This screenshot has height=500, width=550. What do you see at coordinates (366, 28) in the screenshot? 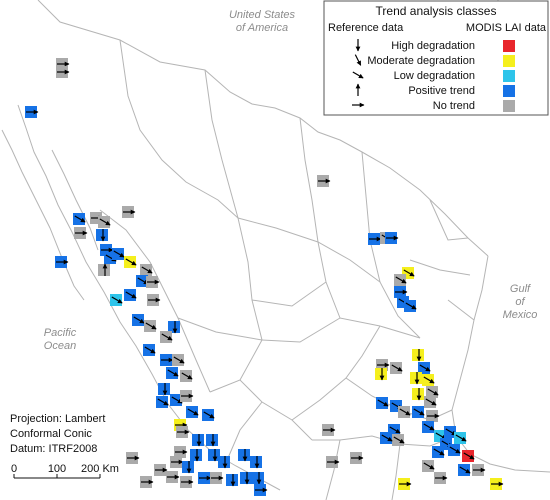
I see `legend-reference-header: Reference data` at bounding box center [366, 28].